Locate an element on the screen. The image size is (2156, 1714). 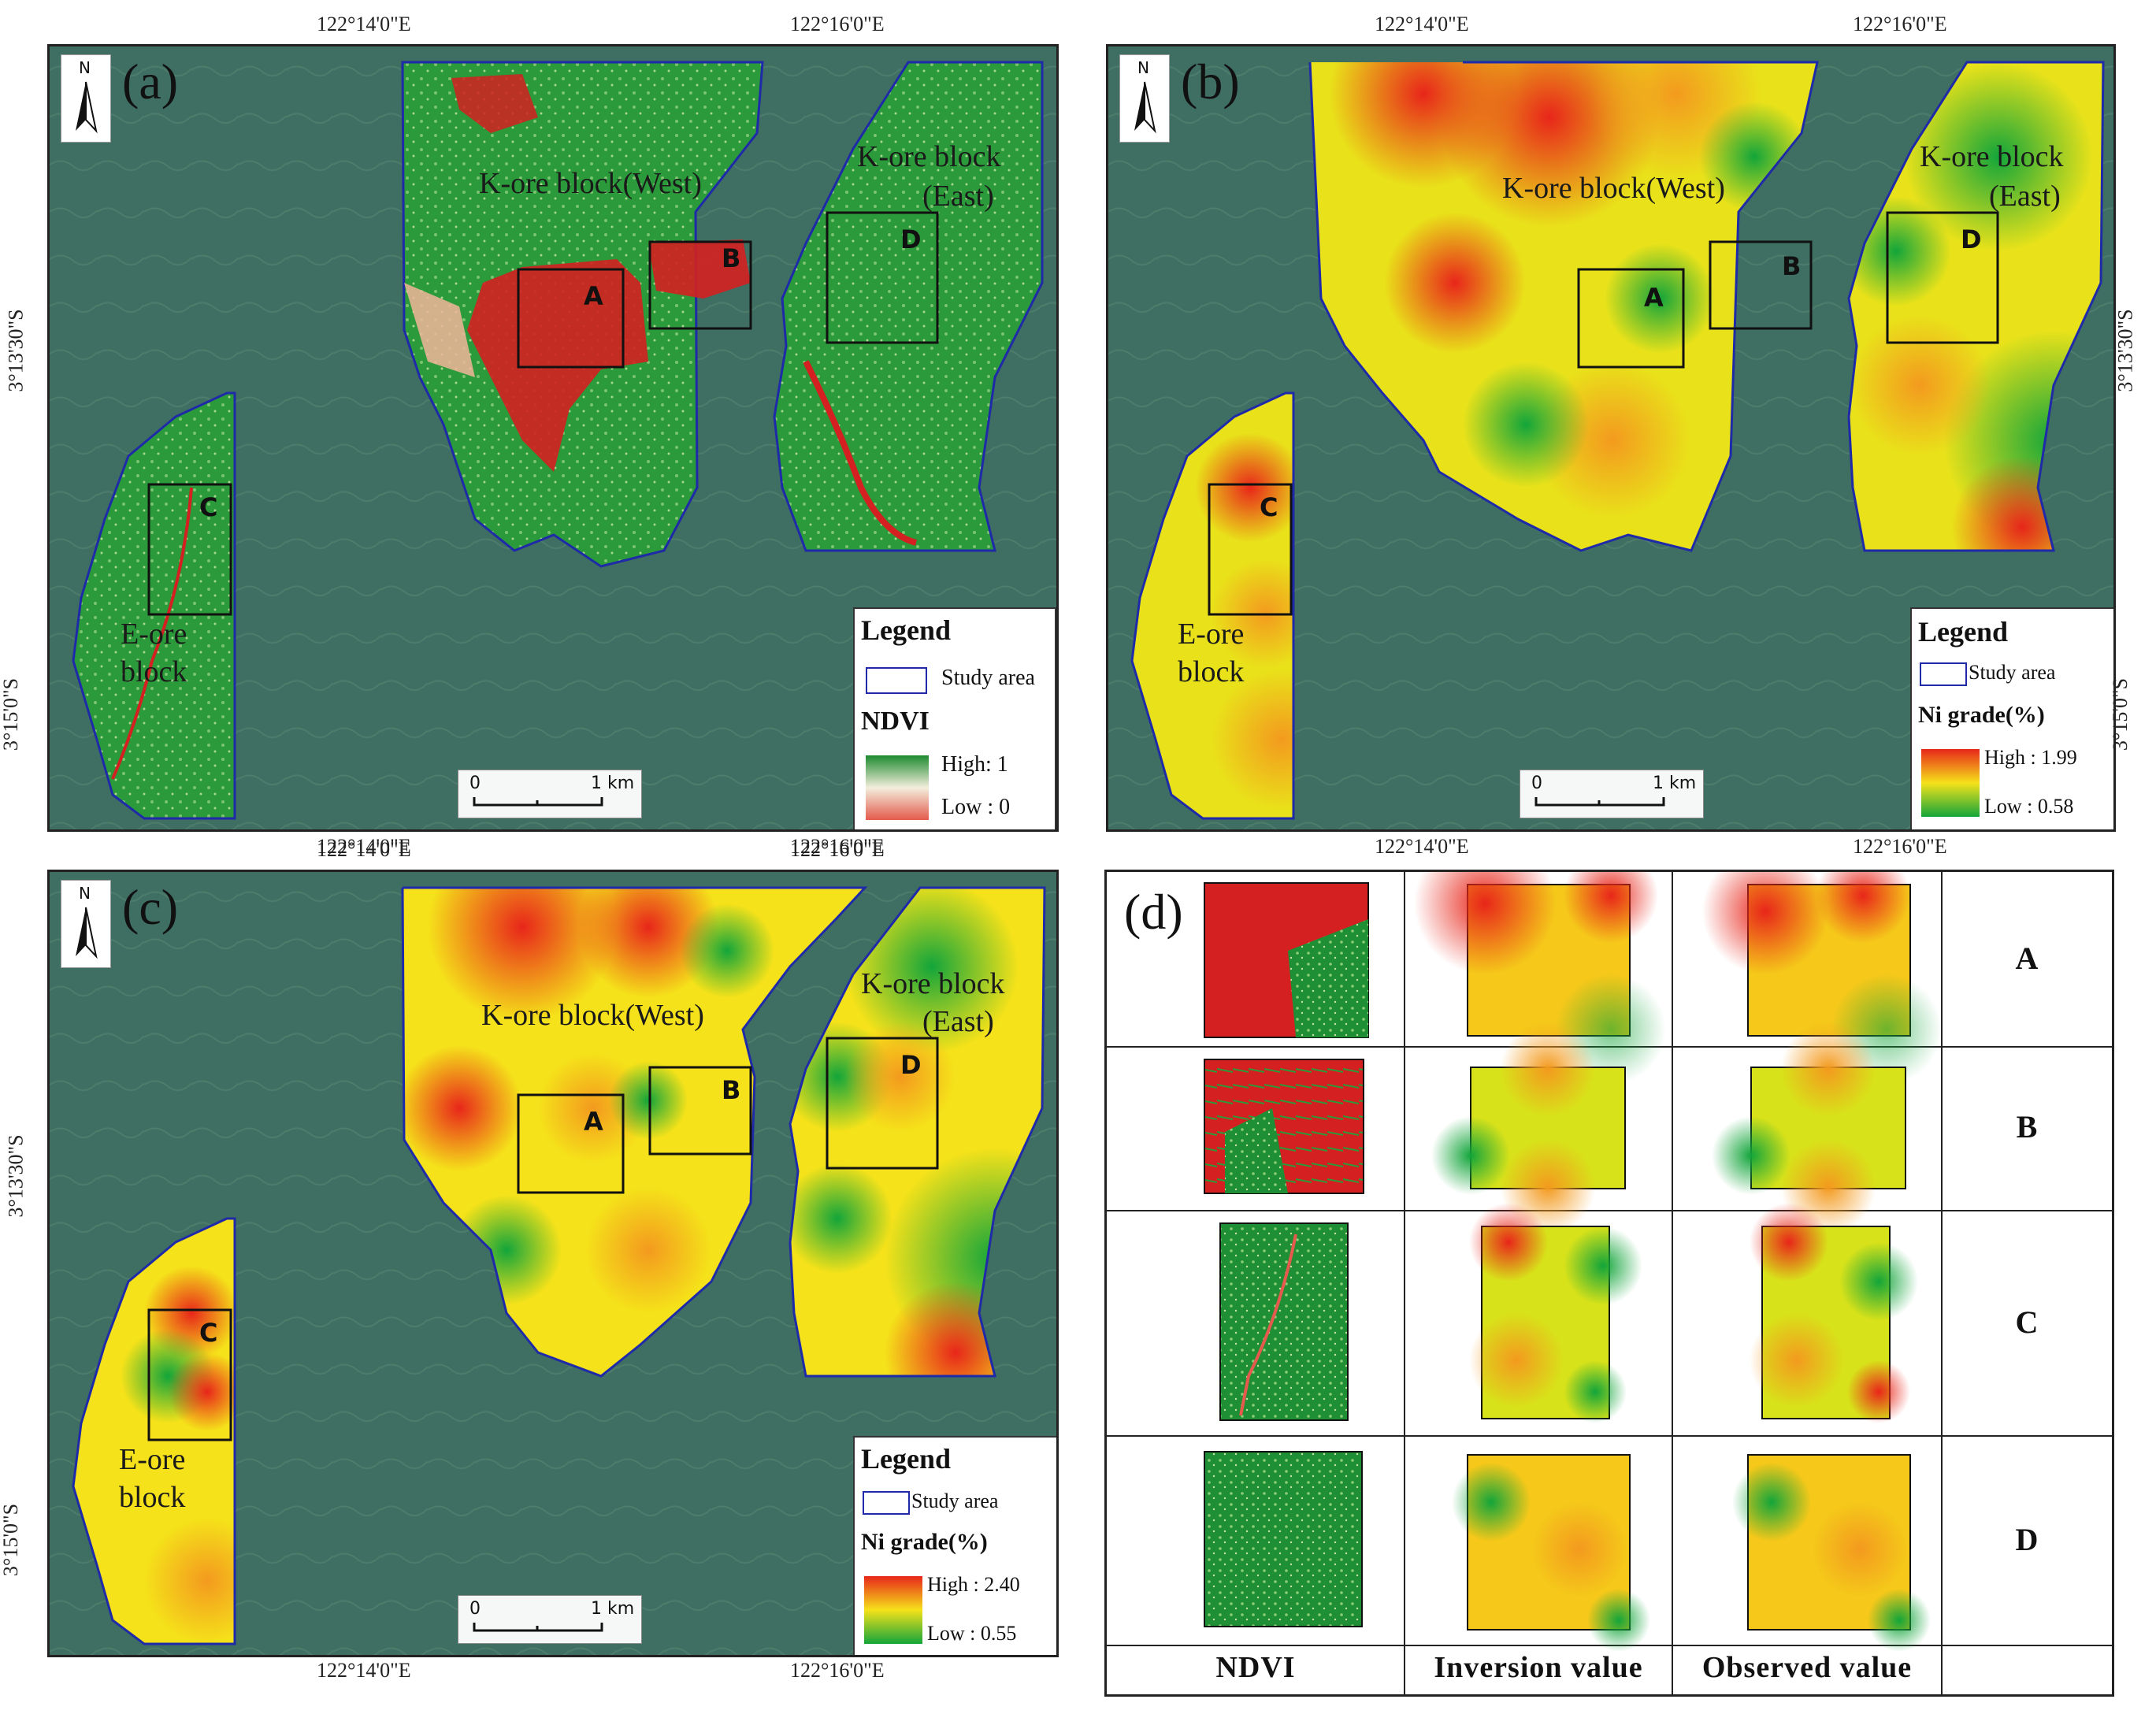
legend-high: High: 1 is located at coordinates (974, 765).